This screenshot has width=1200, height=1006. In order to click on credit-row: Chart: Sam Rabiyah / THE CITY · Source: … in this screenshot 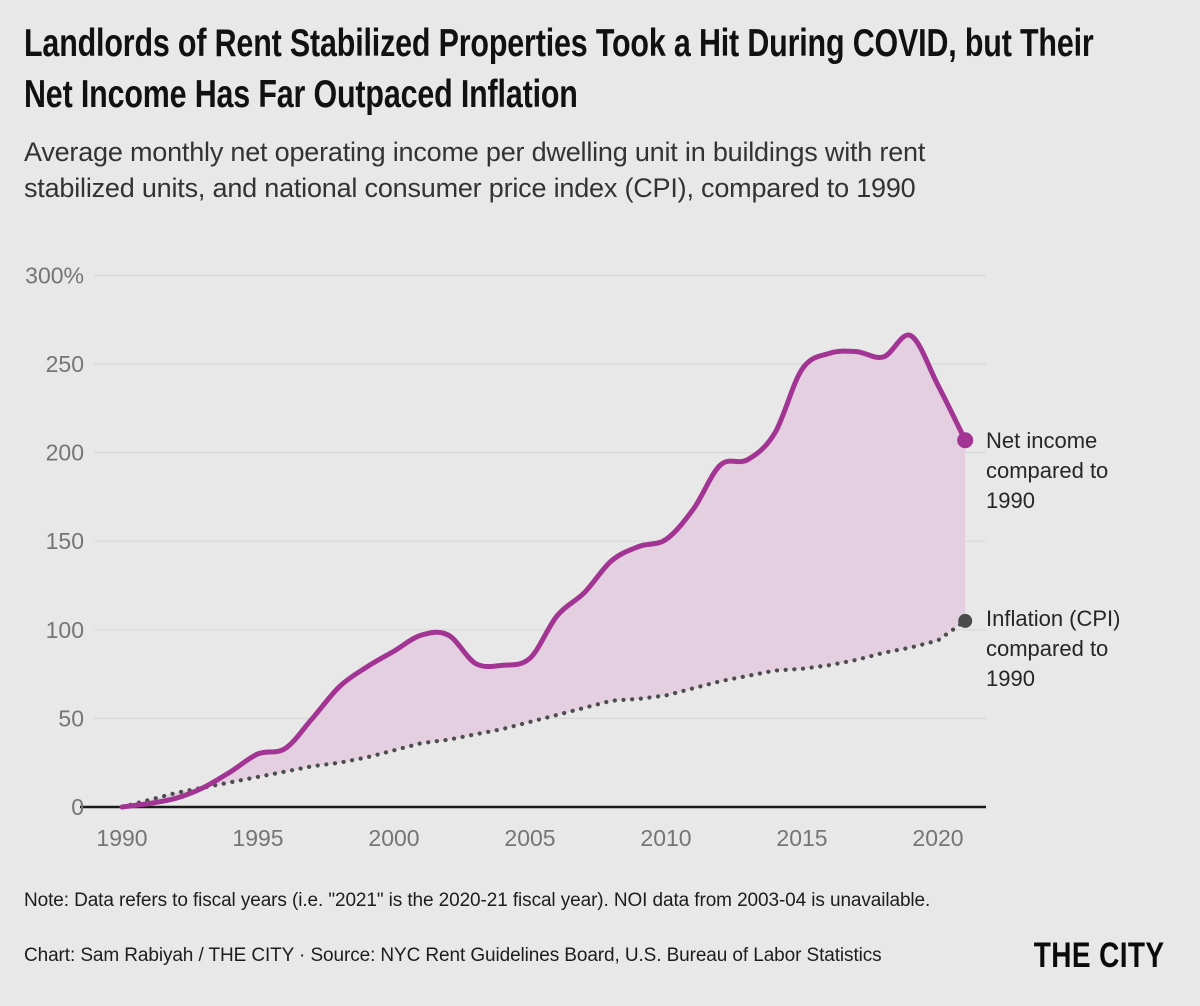, I will do `click(594, 956)`.